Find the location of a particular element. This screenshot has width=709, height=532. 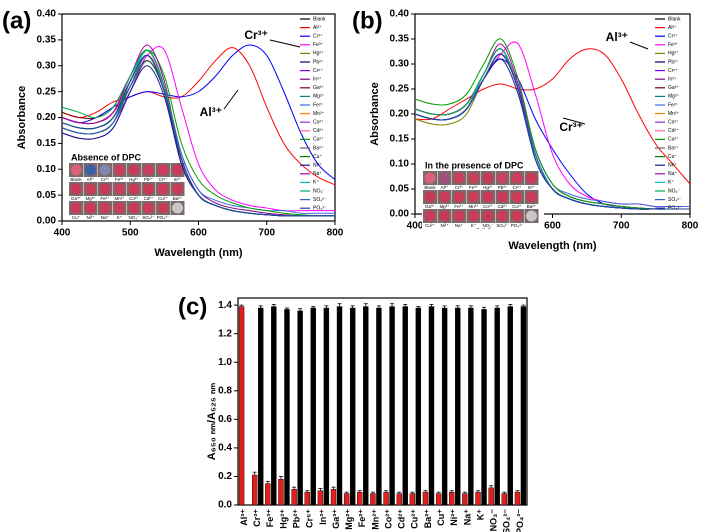

legend-label: NO₃⁻ is located at coordinates (674, 191).